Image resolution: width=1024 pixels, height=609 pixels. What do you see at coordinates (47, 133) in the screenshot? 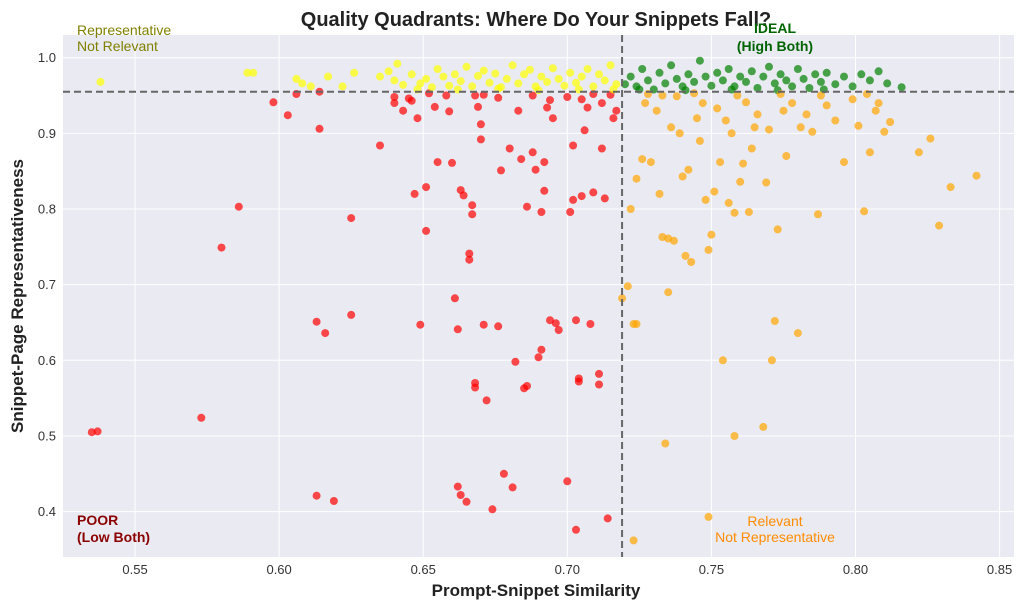
I see `y-tick-label: 0.9` at bounding box center [47, 133].